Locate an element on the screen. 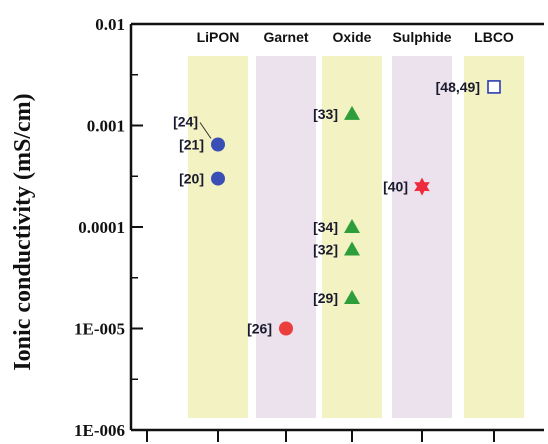 This screenshot has height=444, width=548. point-label: [20] is located at coordinates (191, 179).